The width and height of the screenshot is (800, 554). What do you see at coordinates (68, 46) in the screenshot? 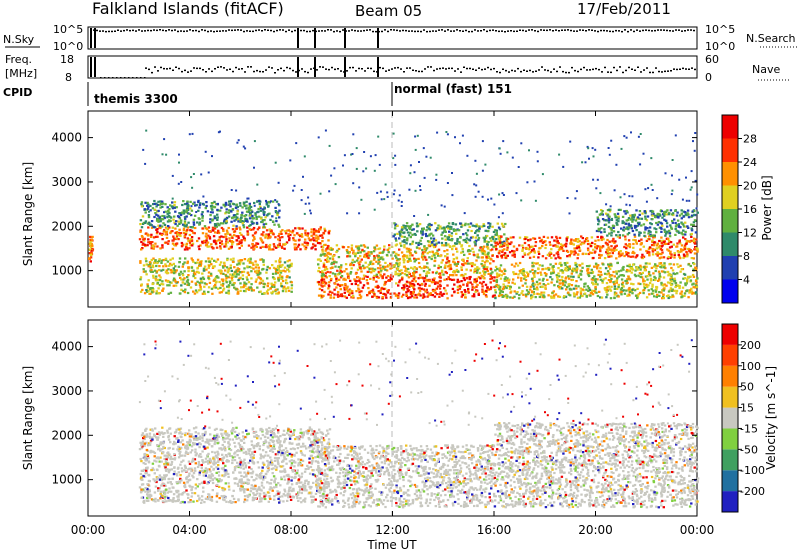
I see `nsky-tick-bottom: 10^0` at bounding box center [68, 46].